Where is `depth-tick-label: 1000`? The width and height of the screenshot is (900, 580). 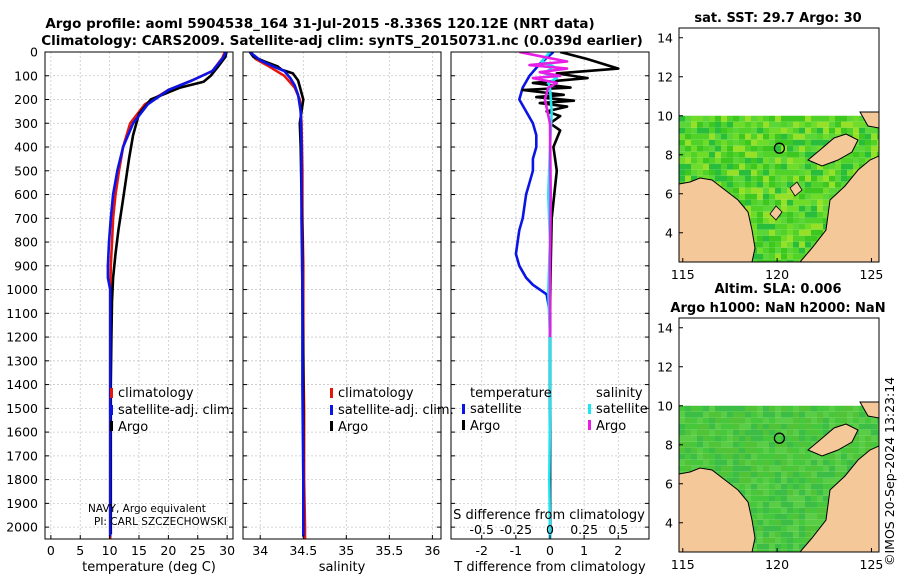
depth-tick-label: 1000 is located at coordinates (22, 289).